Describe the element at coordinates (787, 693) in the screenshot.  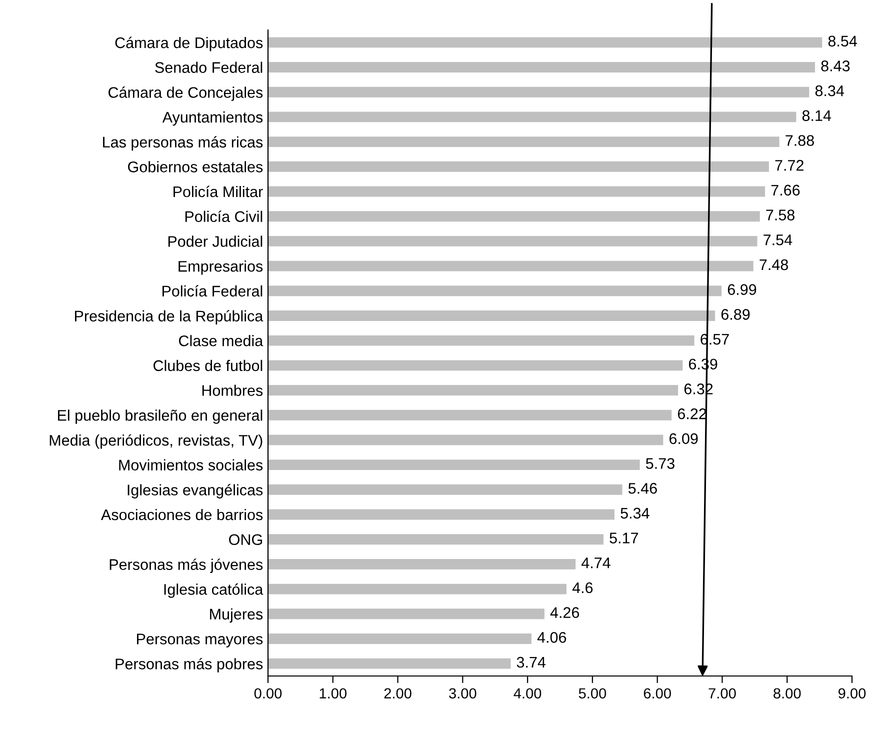
I see `x-tick-label: 8.00` at that location.